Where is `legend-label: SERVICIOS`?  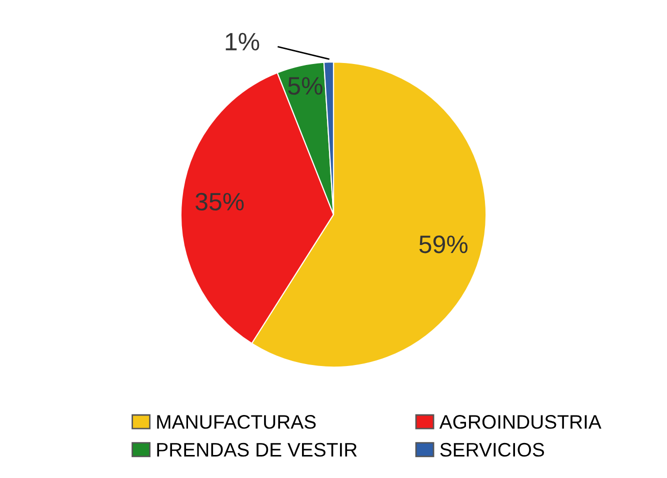
legend-label: SERVICIOS is located at coordinates (492, 449).